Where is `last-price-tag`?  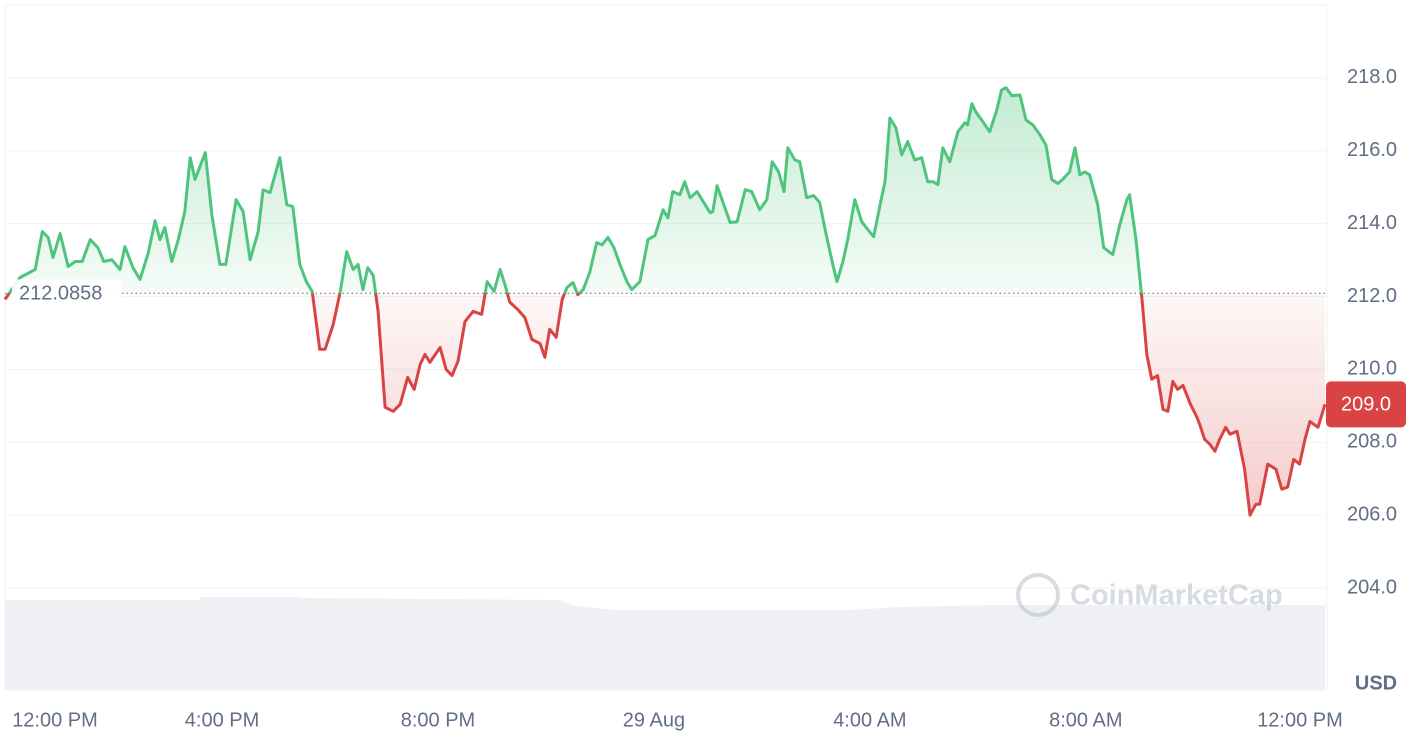
last-price-tag is located at coordinates (1366, 404).